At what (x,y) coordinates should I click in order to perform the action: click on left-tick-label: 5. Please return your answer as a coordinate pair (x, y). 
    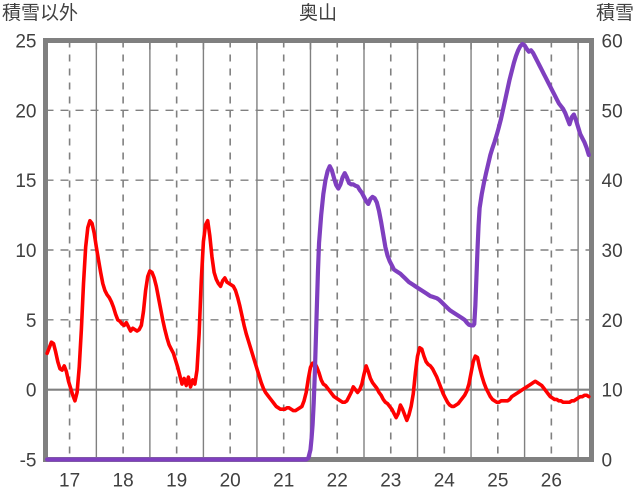
    Looking at the image, I should click on (31, 321).